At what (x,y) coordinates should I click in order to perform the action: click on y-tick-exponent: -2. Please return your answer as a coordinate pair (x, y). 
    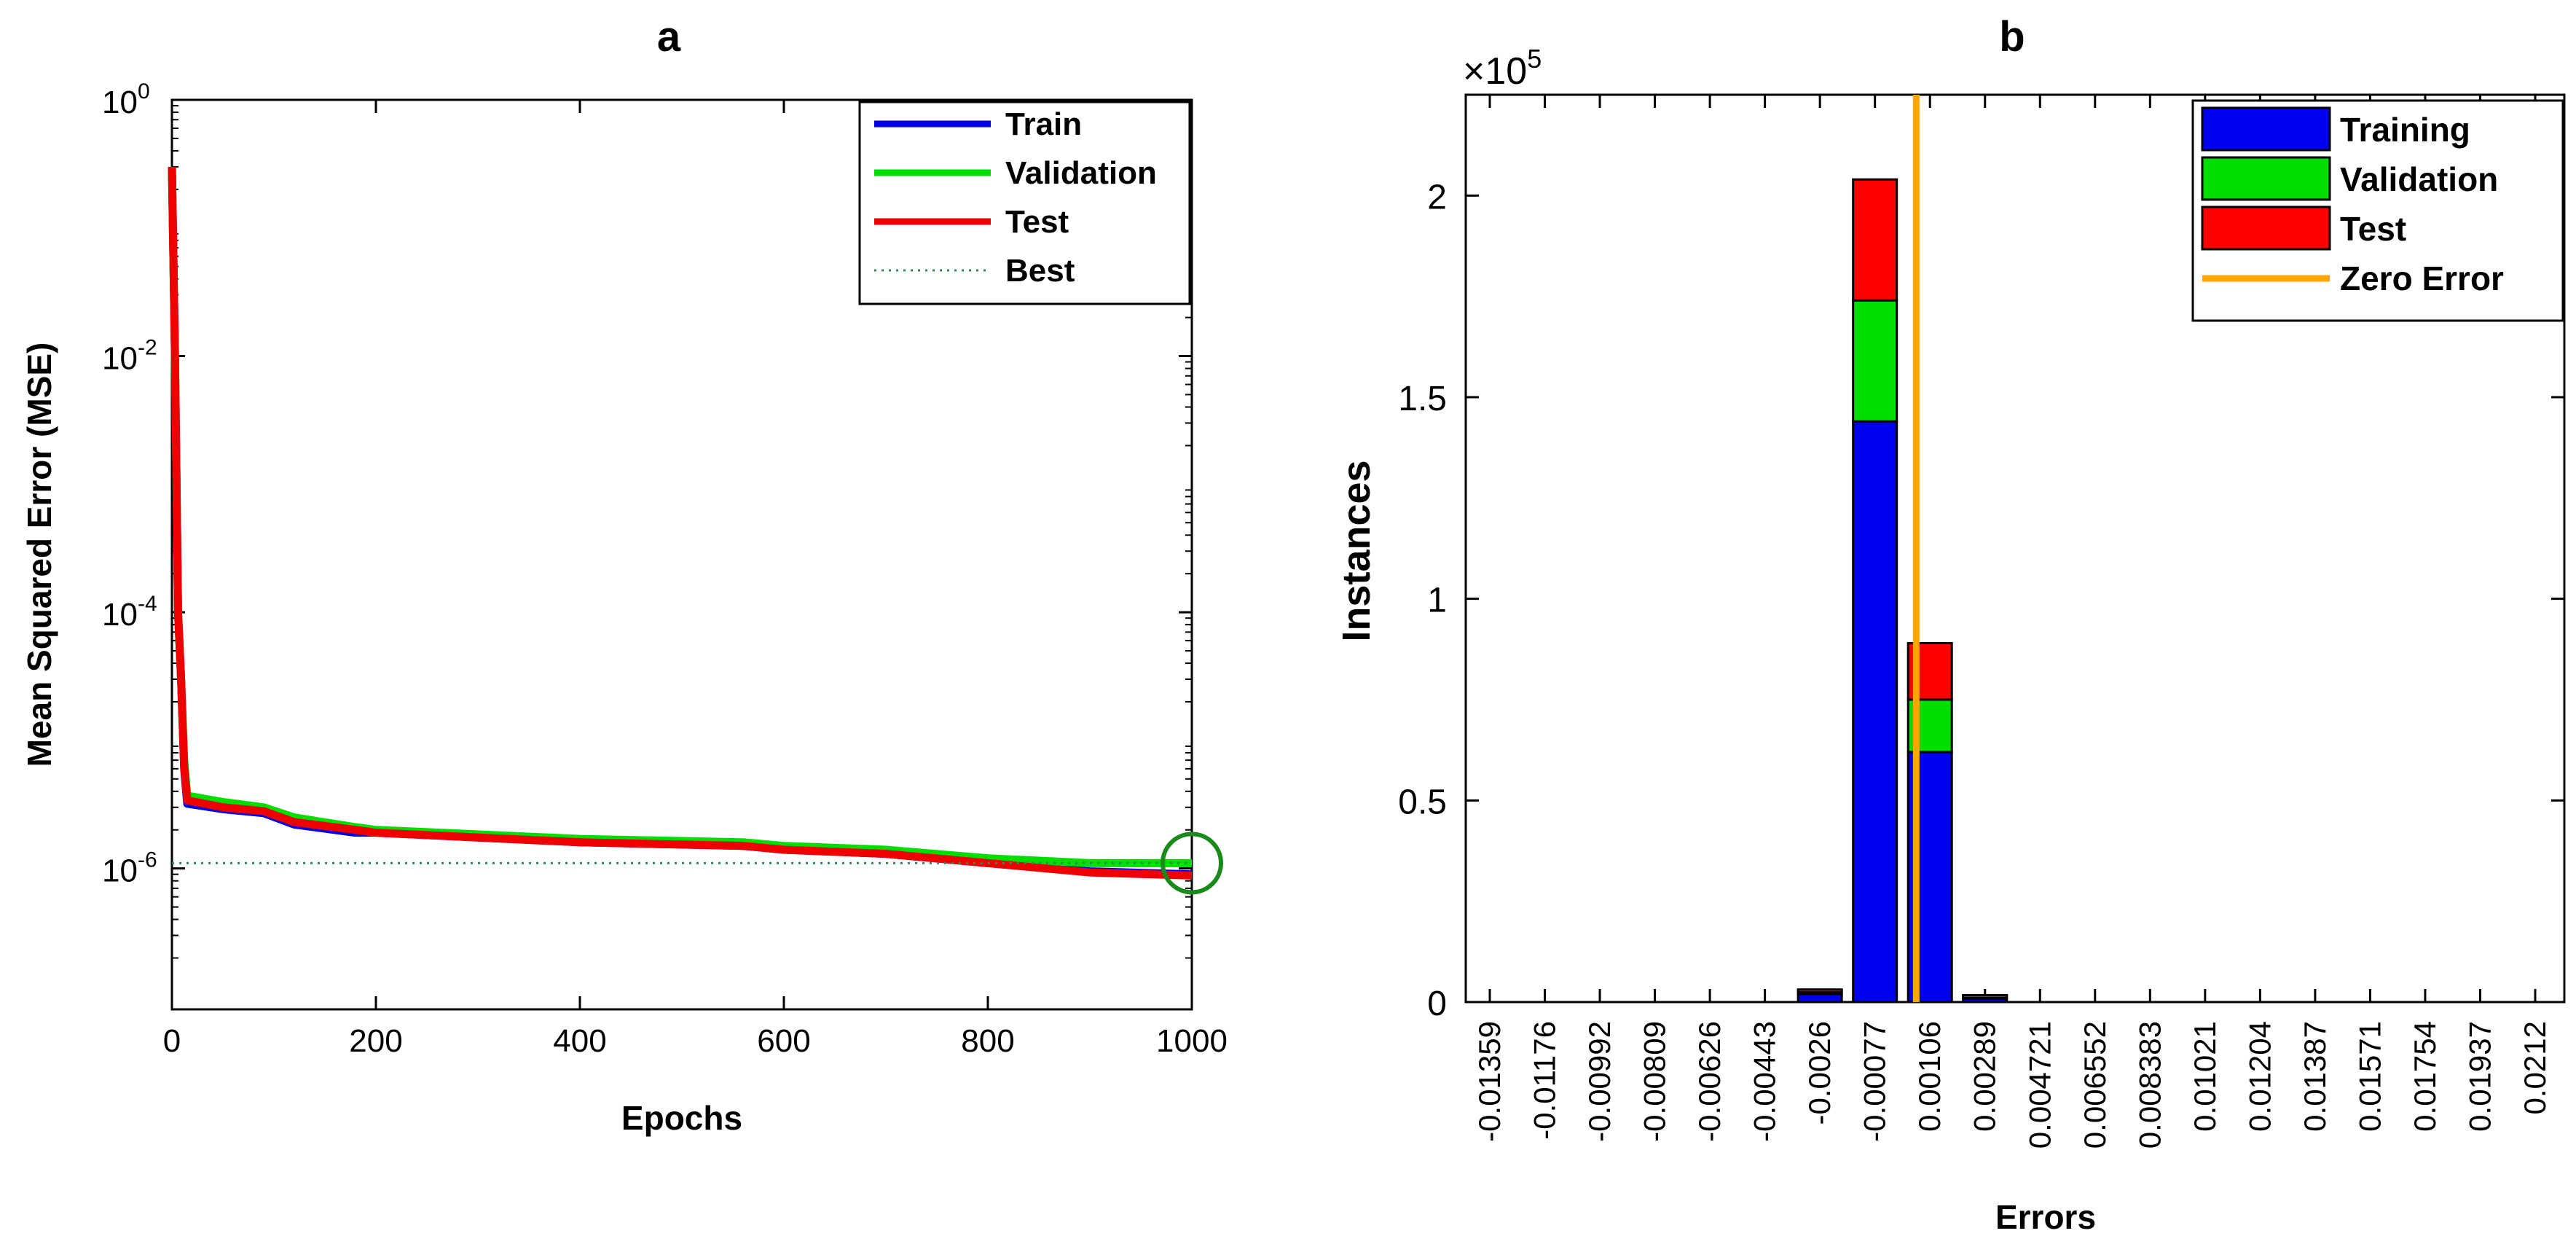
    Looking at the image, I should click on (147, 348).